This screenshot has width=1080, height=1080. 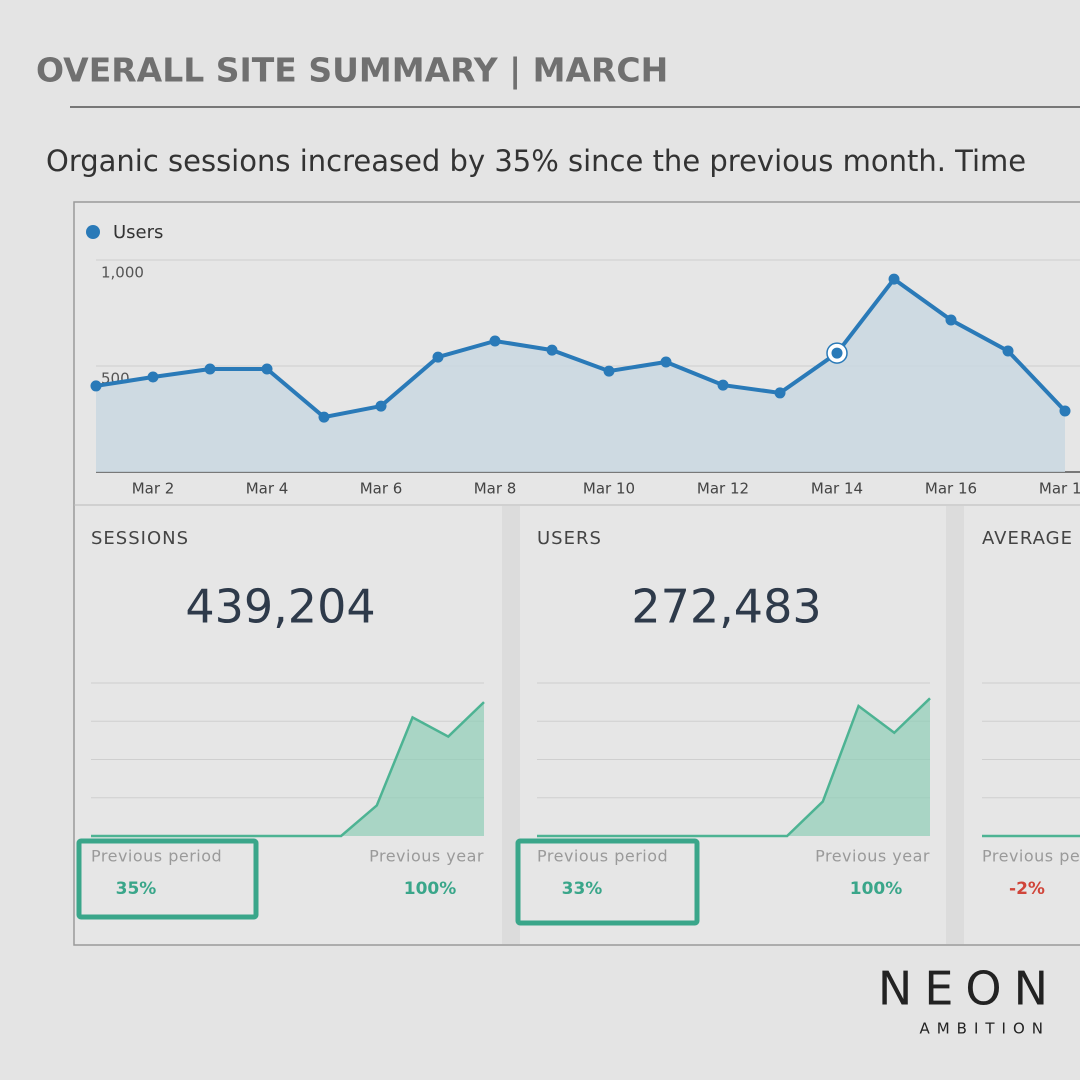 What do you see at coordinates (723, 489) in the screenshot?
I see `x-tick-label: Mar 12` at bounding box center [723, 489].